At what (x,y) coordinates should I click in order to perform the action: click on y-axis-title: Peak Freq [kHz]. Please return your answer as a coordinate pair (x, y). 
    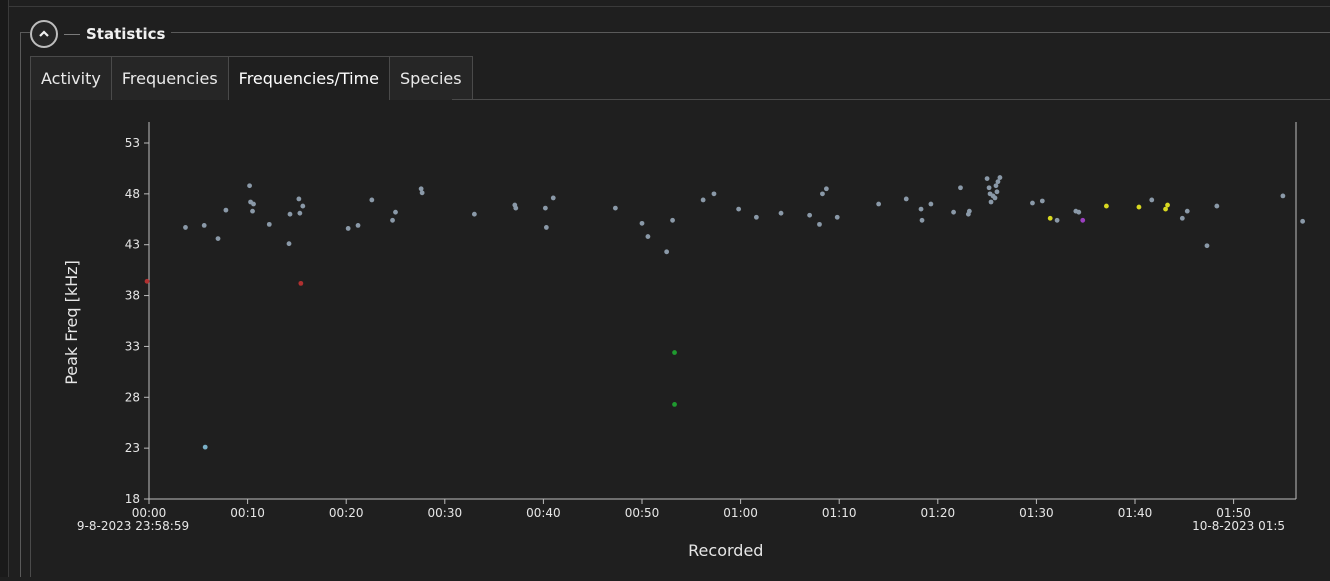
    Looking at the image, I should click on (71, 322).